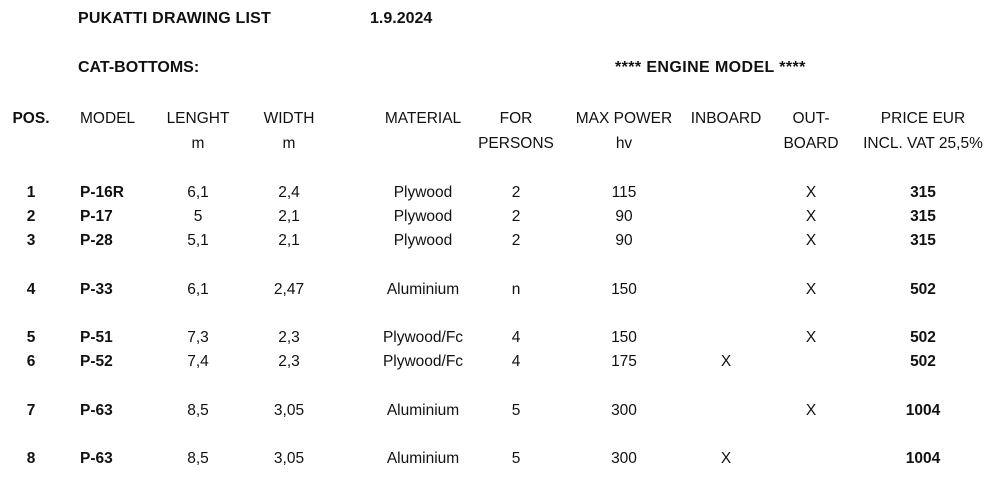  Describe the element at coordinates (175, 18) in the screenshot. I see `document-title: PUKATTI DRAWING LIST` at that location.